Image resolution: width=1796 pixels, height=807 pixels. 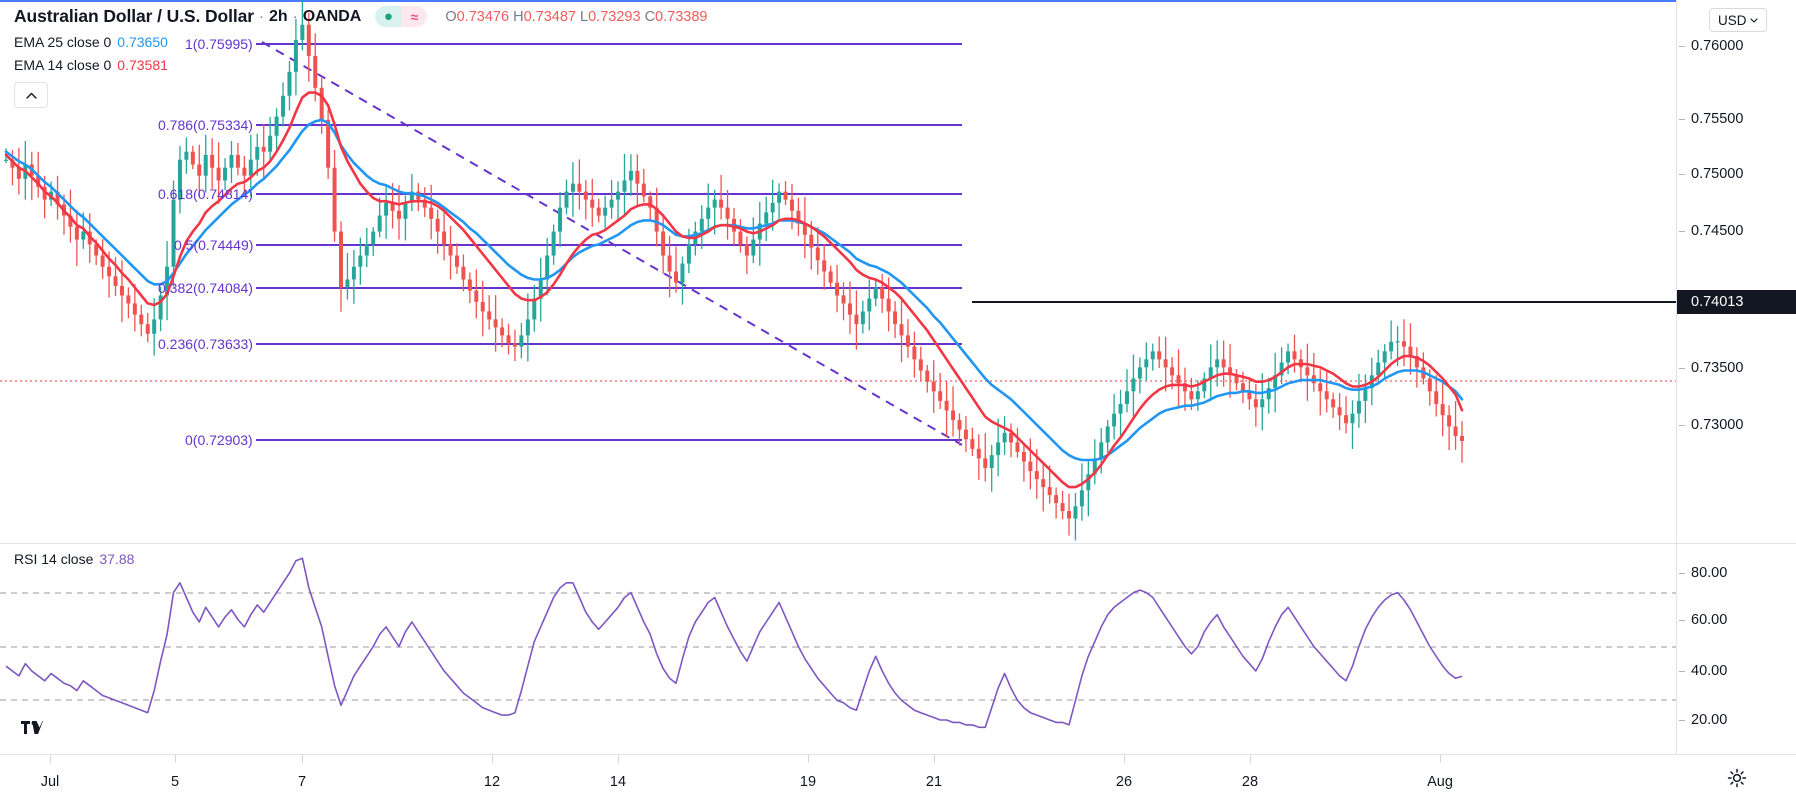 What do you see at coordinates (205, 344) in the screenshot?
I see `fib-label-0-236: 0.236(0.73633)` at bounding box center [205, 344].